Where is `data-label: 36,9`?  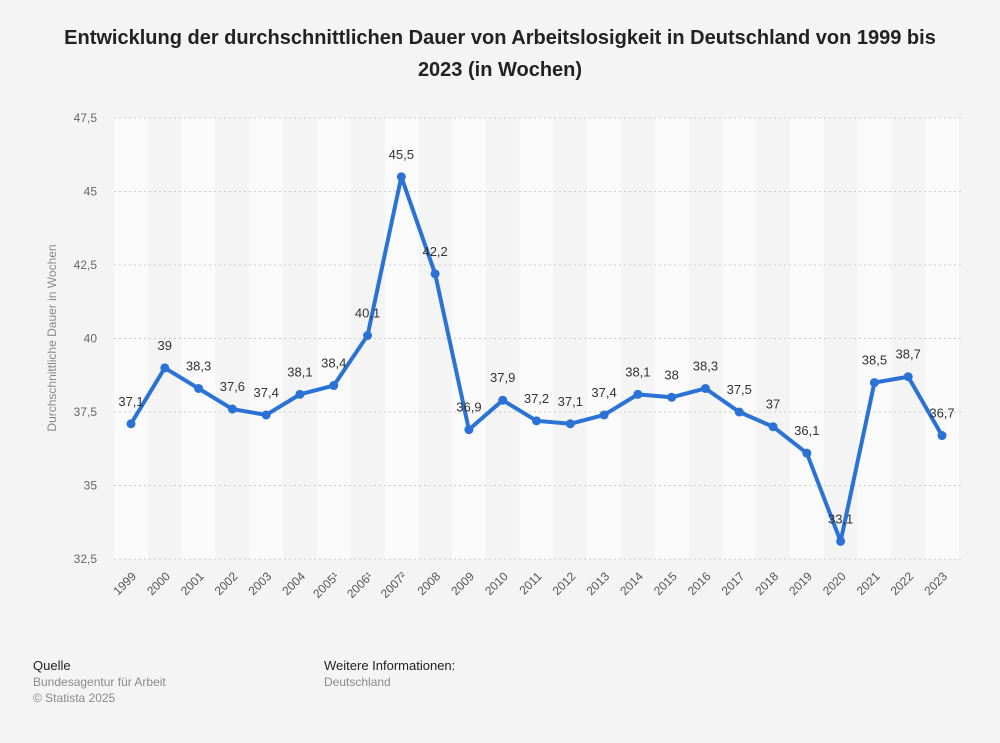 data-label: 36,9 is located at coordinates (468, 407).